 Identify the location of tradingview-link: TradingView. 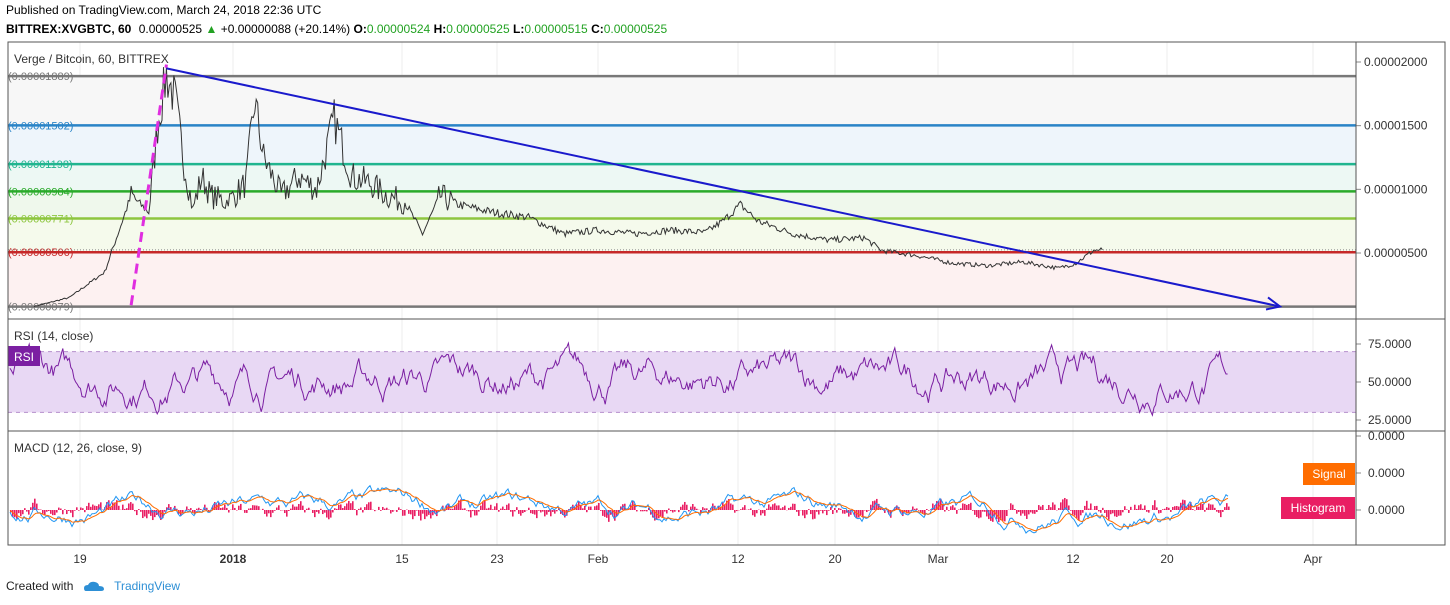
(147, 586).